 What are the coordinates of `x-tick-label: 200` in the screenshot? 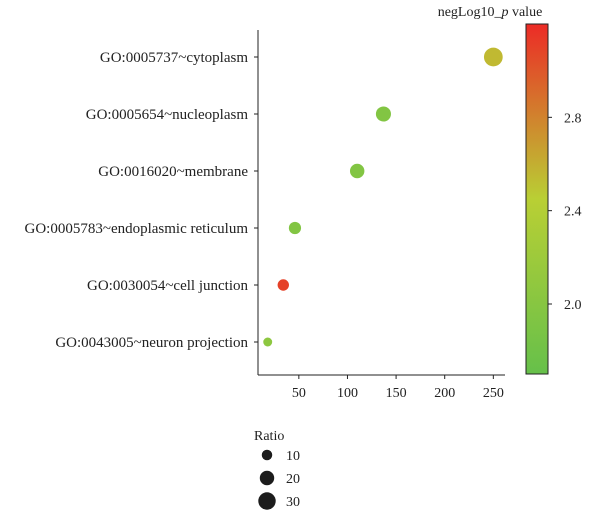 It's located at (444, 393).